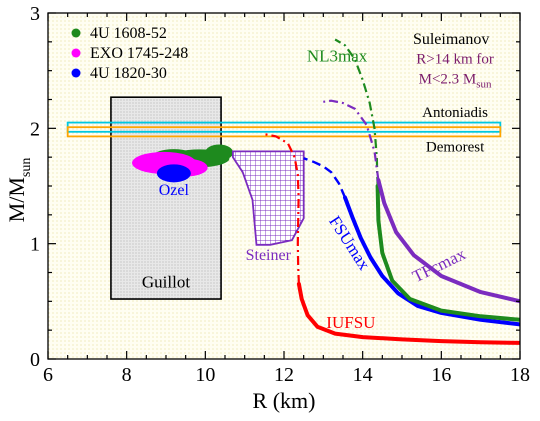  Describe the element at coordinates (351, 140) in the screenshot. I see `curve-tfcmax-dashdot` at that location.